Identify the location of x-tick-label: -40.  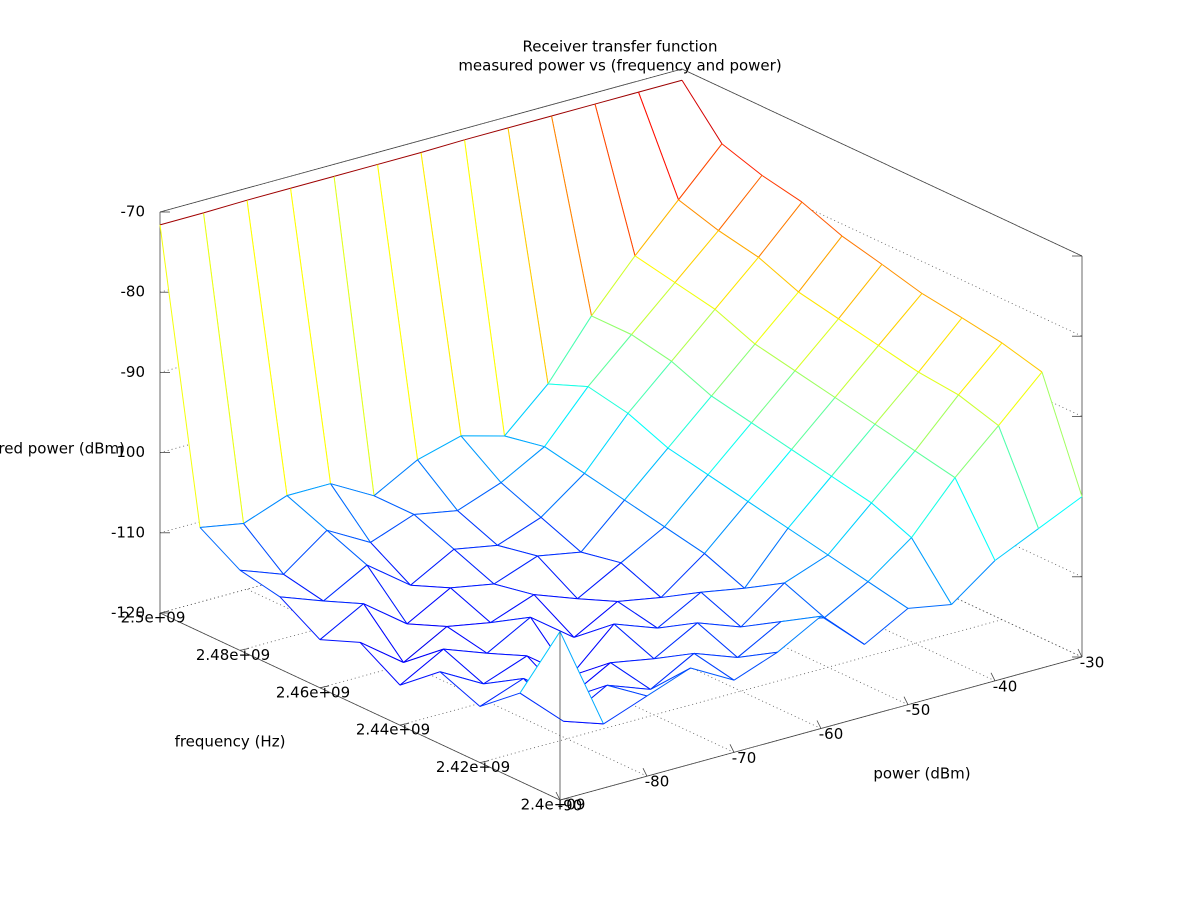
(1005, 686).